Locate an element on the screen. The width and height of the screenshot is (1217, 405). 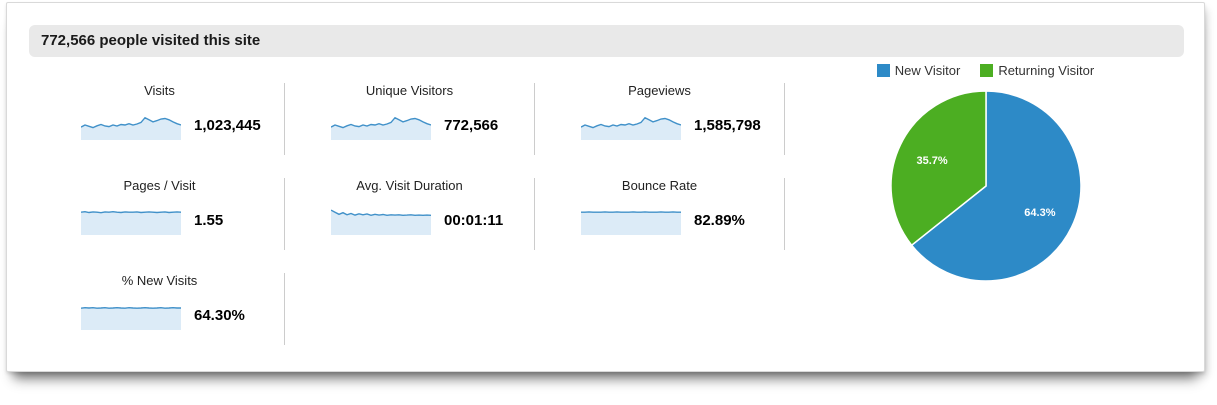
metric-pages-per-visit: Pages / Visit 1.55 is located at coordinates (160, 214).